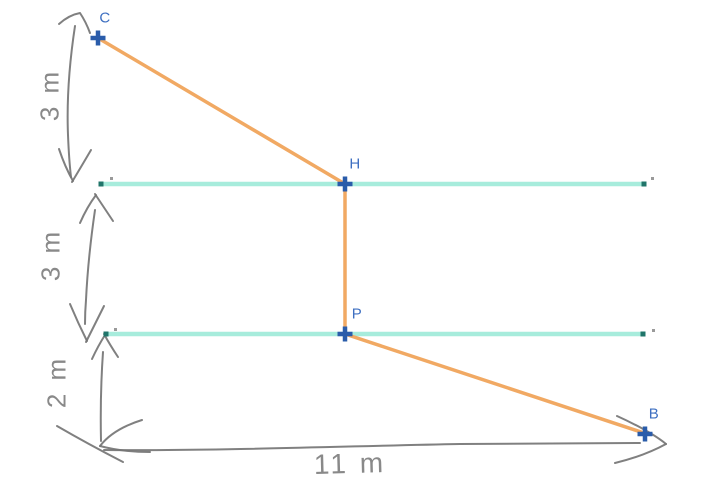 The height and width of the screenshot is (478, 705). Describe the element at coordinates (345, 184) in the screenshot. I see `point-marker-h` at that location.